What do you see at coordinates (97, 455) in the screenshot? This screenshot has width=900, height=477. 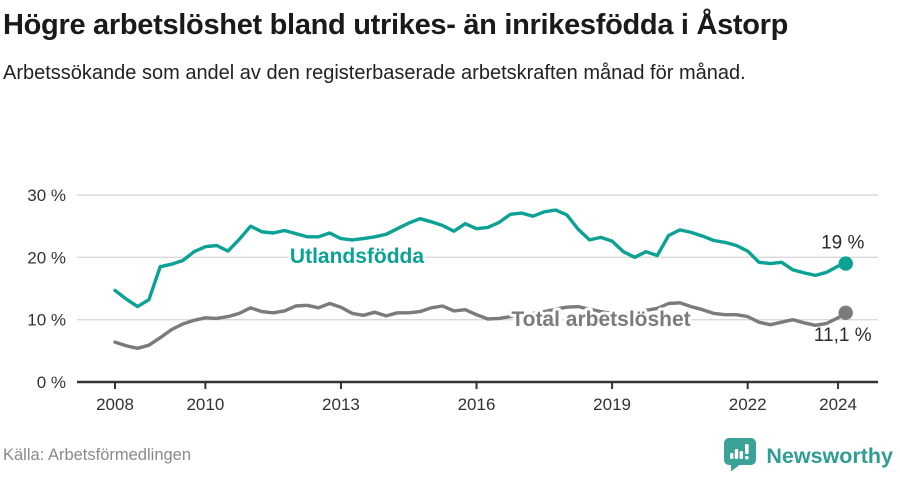 I see `source-note: Källa: Arbetsförmedlingen` at bounding box center [97, 455].